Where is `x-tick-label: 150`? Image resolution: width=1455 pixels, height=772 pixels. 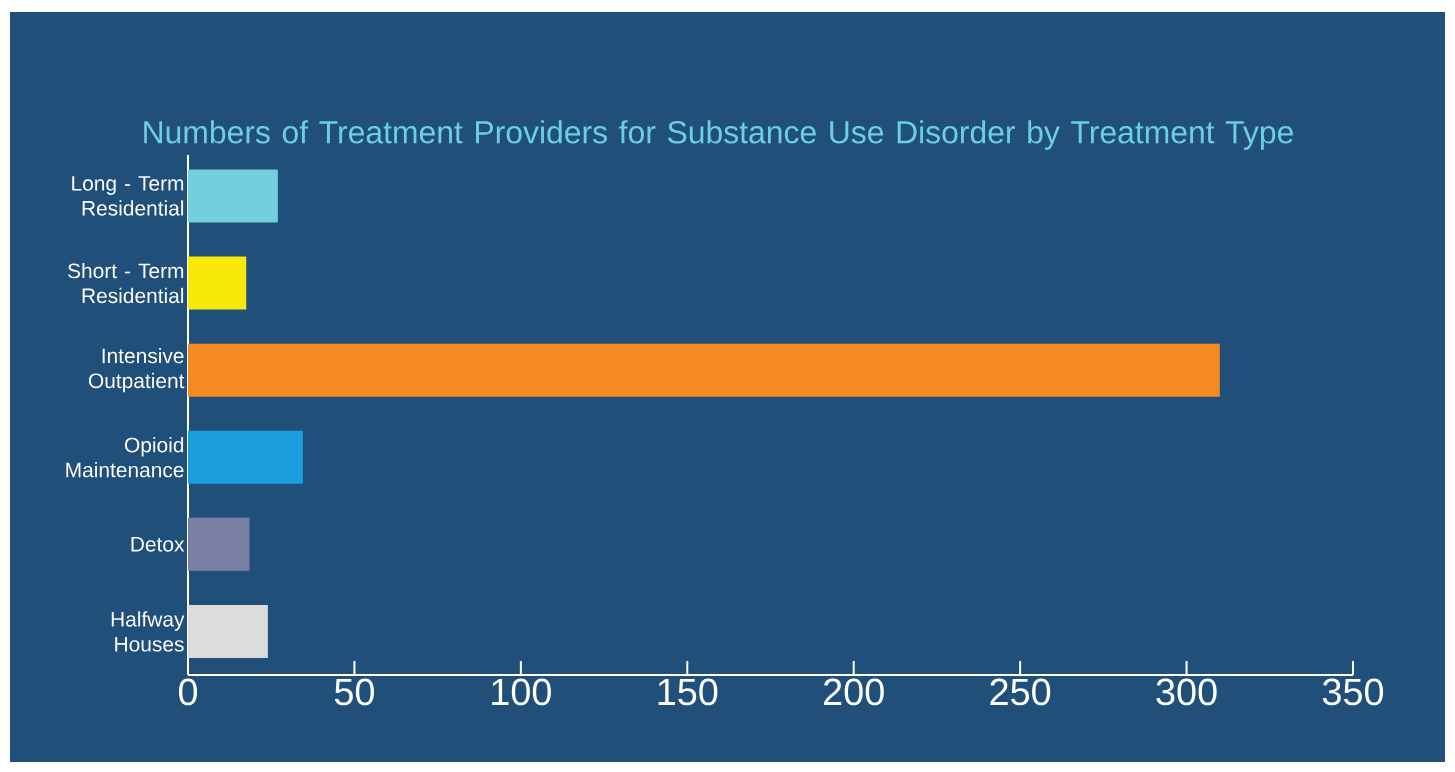
x-tick-label: 150 is located at coordinates (688, 692).